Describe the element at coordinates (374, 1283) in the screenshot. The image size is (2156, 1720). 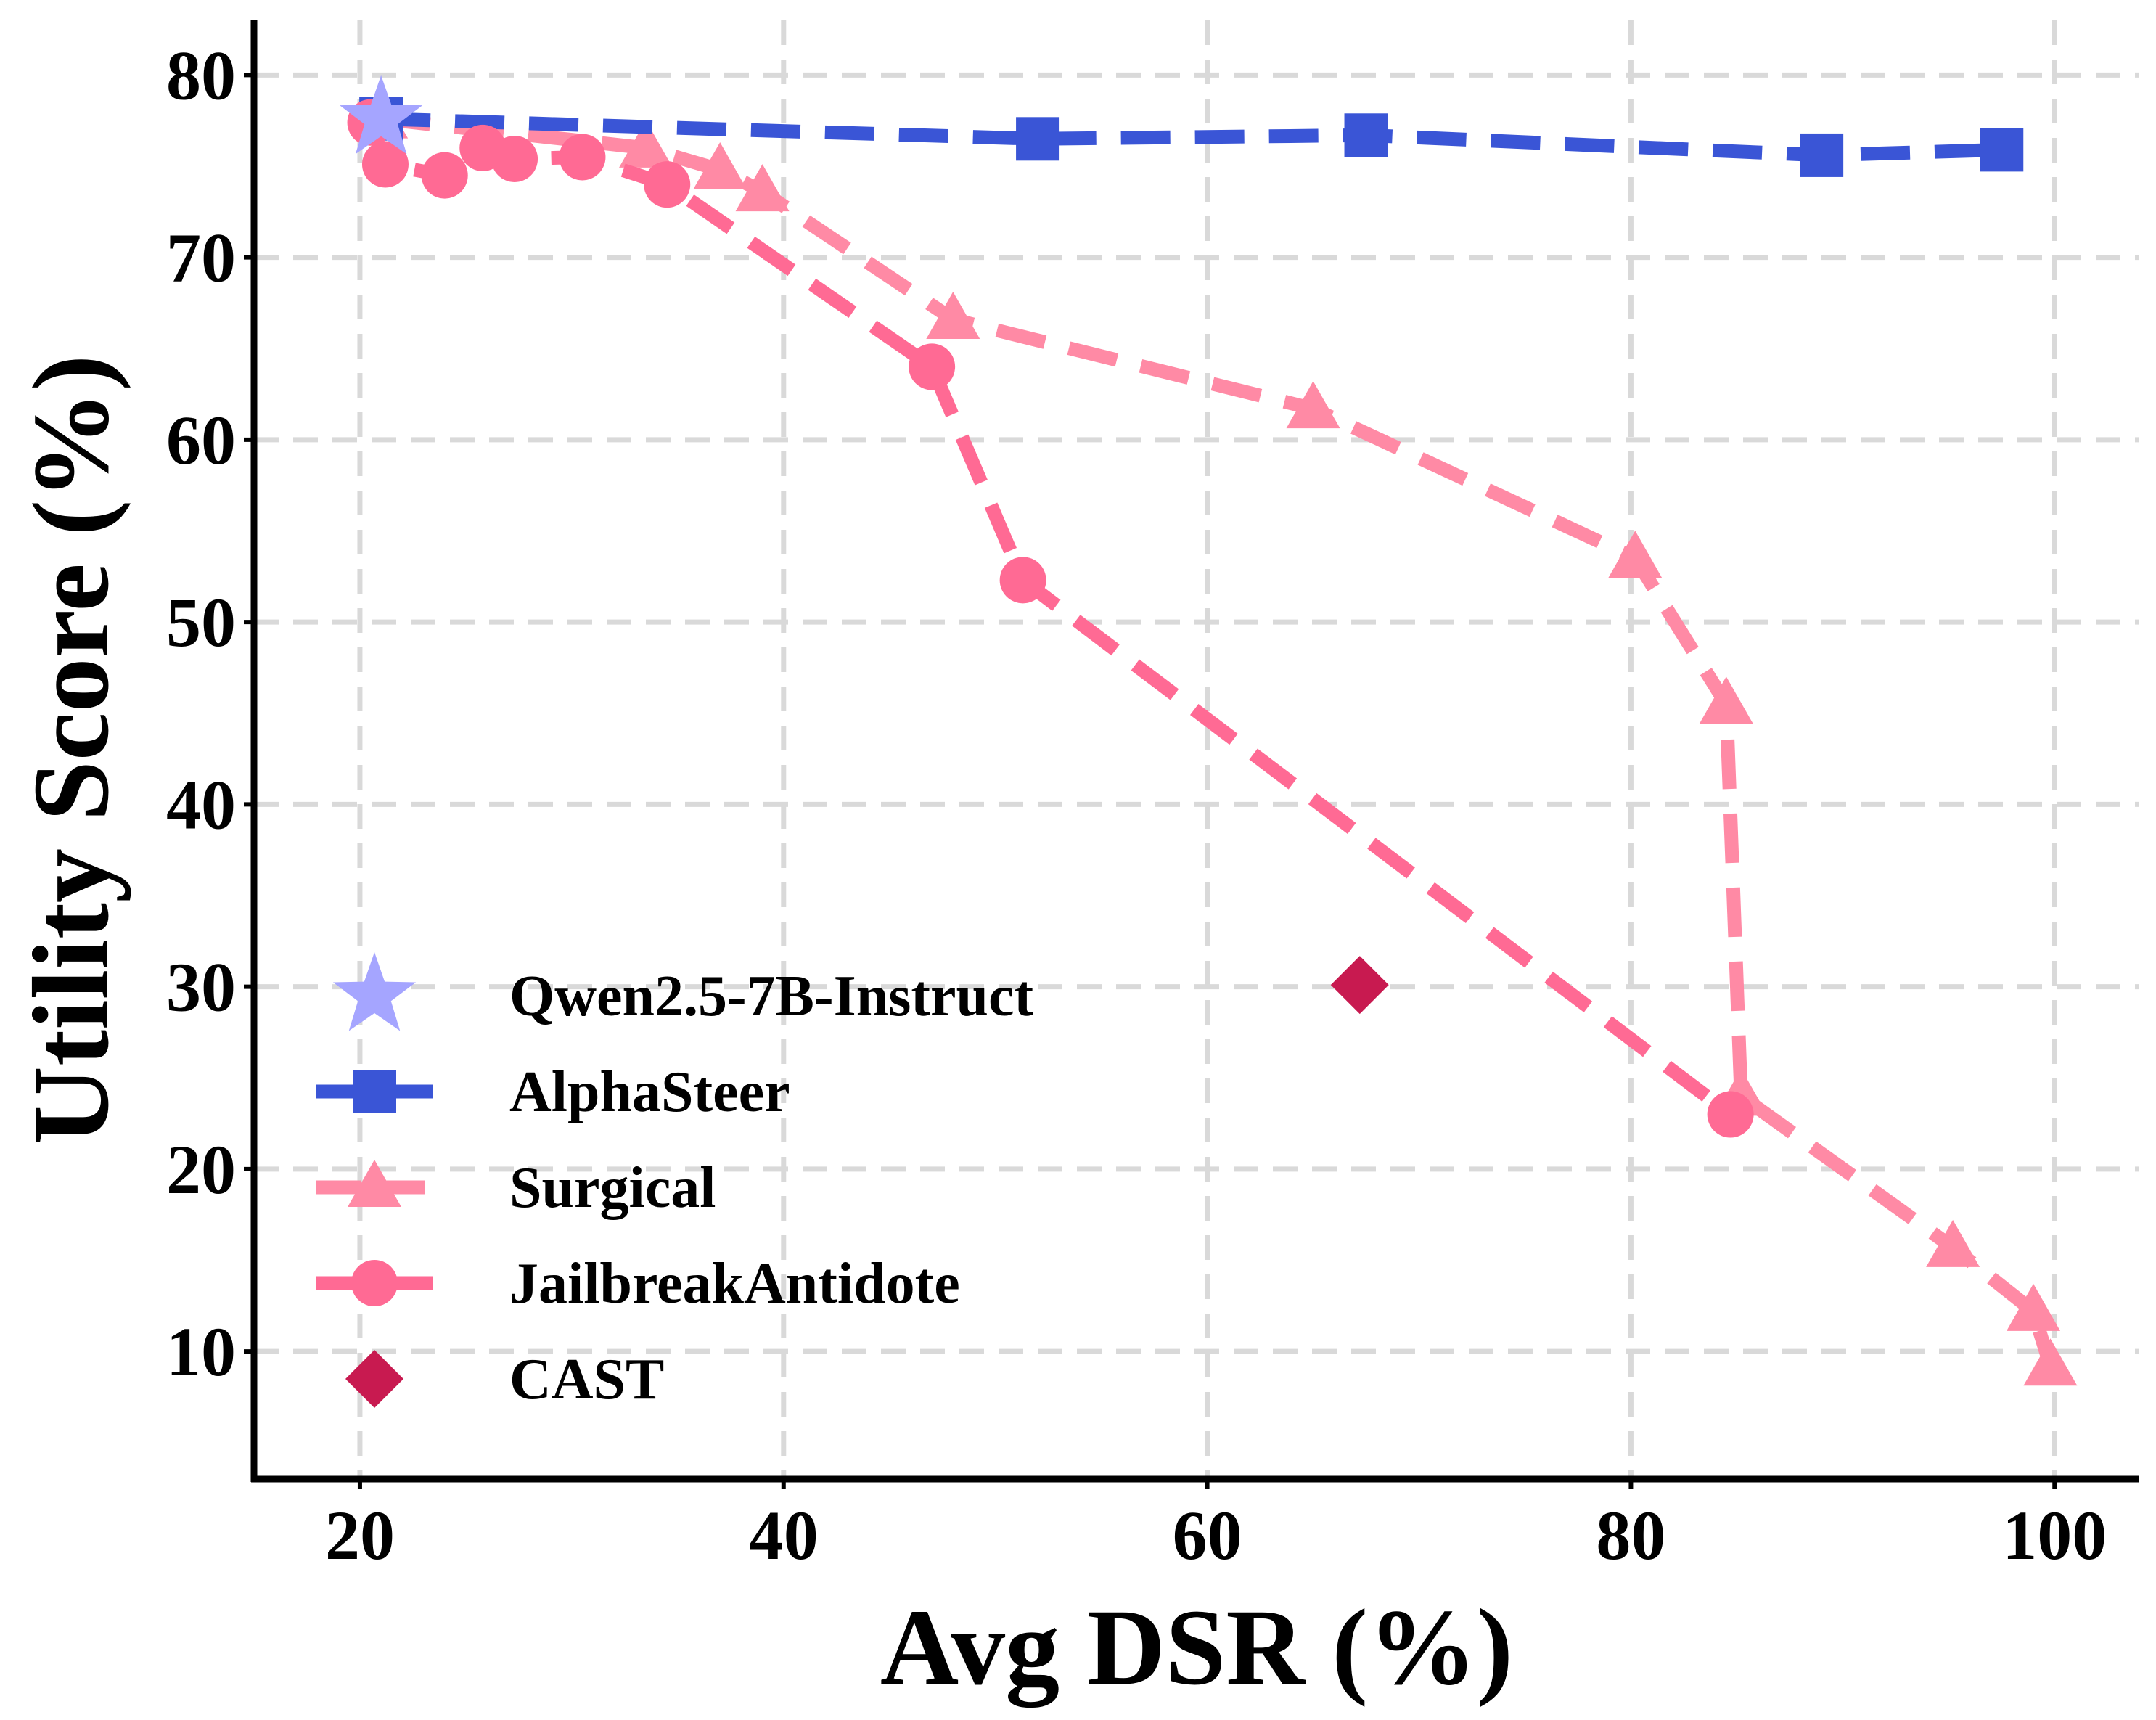
I see `legend-marker-jailbreakantidote` at that location.